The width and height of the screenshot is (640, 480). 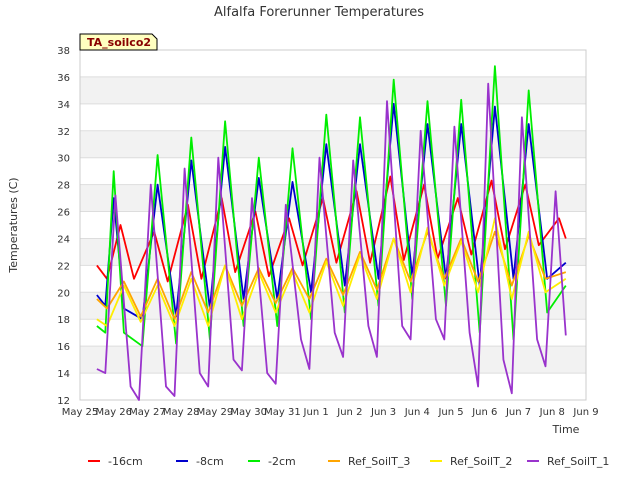 What do you see at coordinates (113, 412) in the screenshot?
I see `x-tick-label: May 26` at bounding box center [113, 412].